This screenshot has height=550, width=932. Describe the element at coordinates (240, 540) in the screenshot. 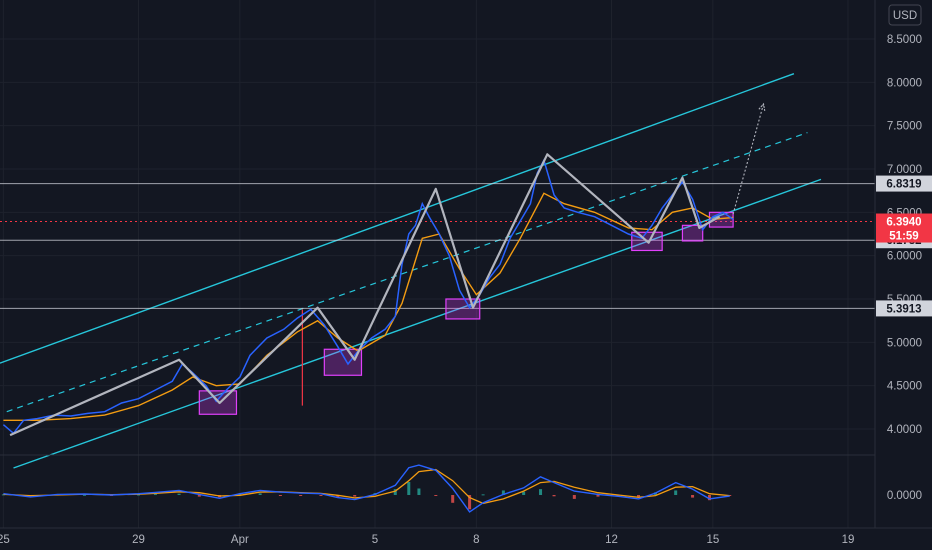

I see `x-tick-label-2: Apr` at that location.